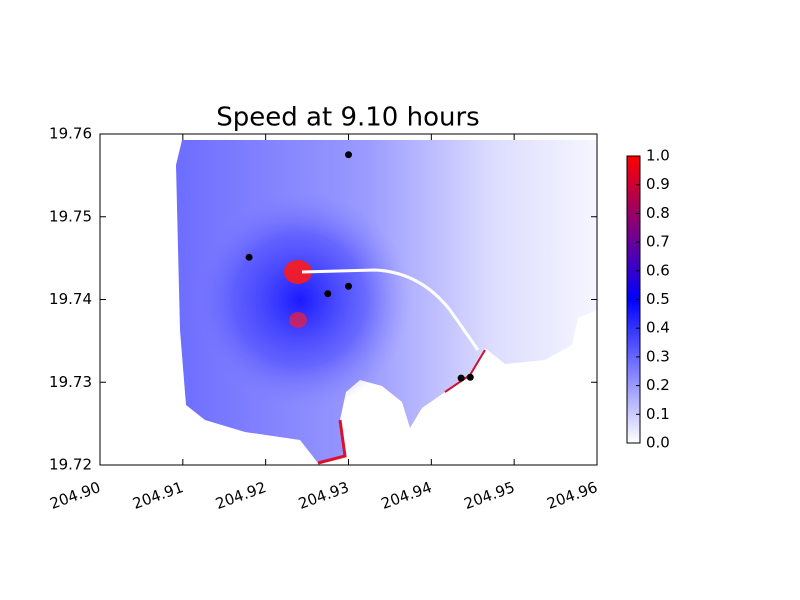  What do you see at coordinates (390, 309) in the screenshot?
I see `field-jetty` at bounding box center [390, 309].